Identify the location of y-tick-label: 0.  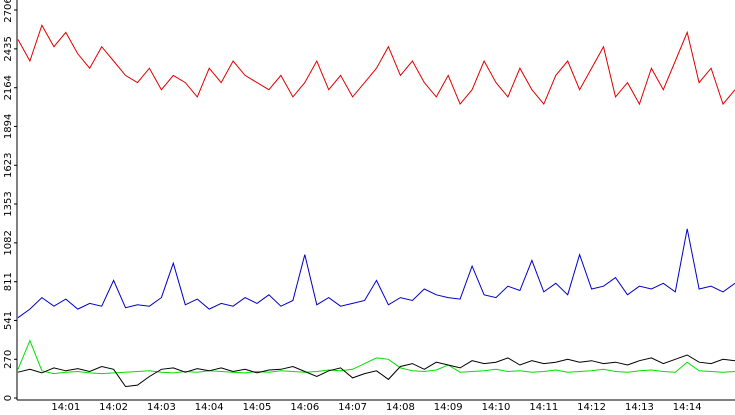
(8, 398).